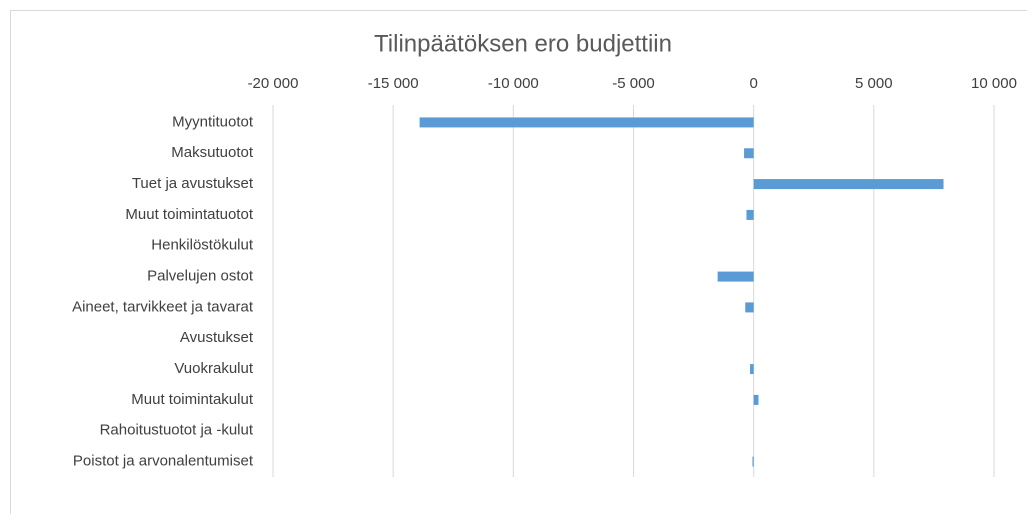  What do you see at coordinates (212, 152) in the screenshot?
I see `y-tick-label: Maksutuotot` at bounding box center [212, 152].